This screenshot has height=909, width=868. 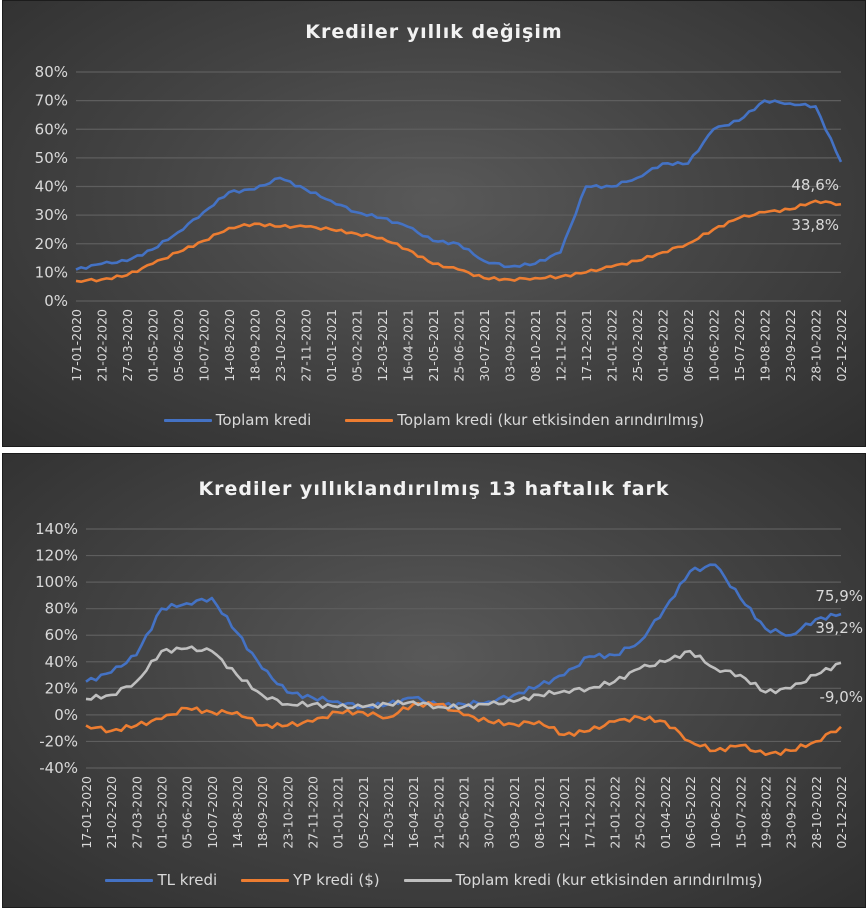 I want to click on chart-title: Krediler yıllık değişim, so click(x=434, y=32).